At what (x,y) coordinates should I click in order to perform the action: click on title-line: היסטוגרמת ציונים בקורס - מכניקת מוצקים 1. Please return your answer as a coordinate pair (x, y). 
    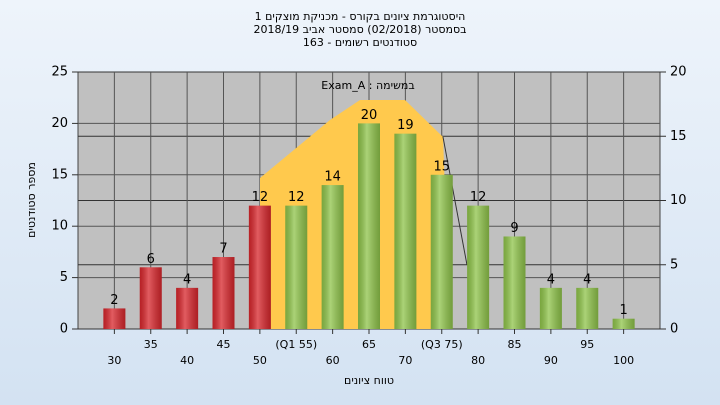
    Looking at the image, I should click on (360, 16).